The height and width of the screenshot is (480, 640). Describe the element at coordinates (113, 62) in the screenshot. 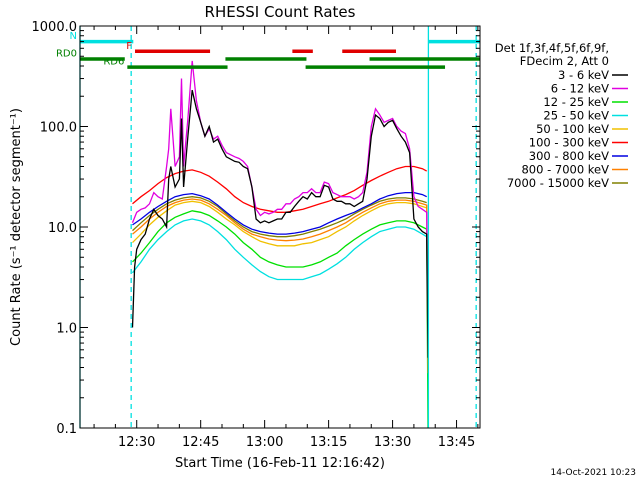

I see `flag-rd6-label: RD6` at that location.